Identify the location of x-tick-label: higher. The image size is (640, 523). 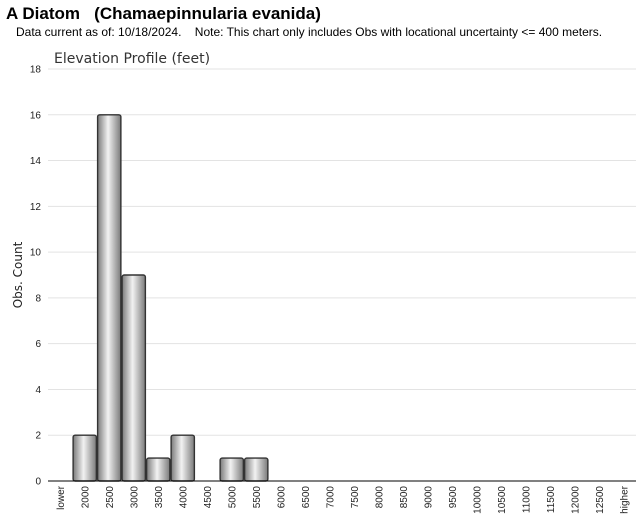
(624, 499).